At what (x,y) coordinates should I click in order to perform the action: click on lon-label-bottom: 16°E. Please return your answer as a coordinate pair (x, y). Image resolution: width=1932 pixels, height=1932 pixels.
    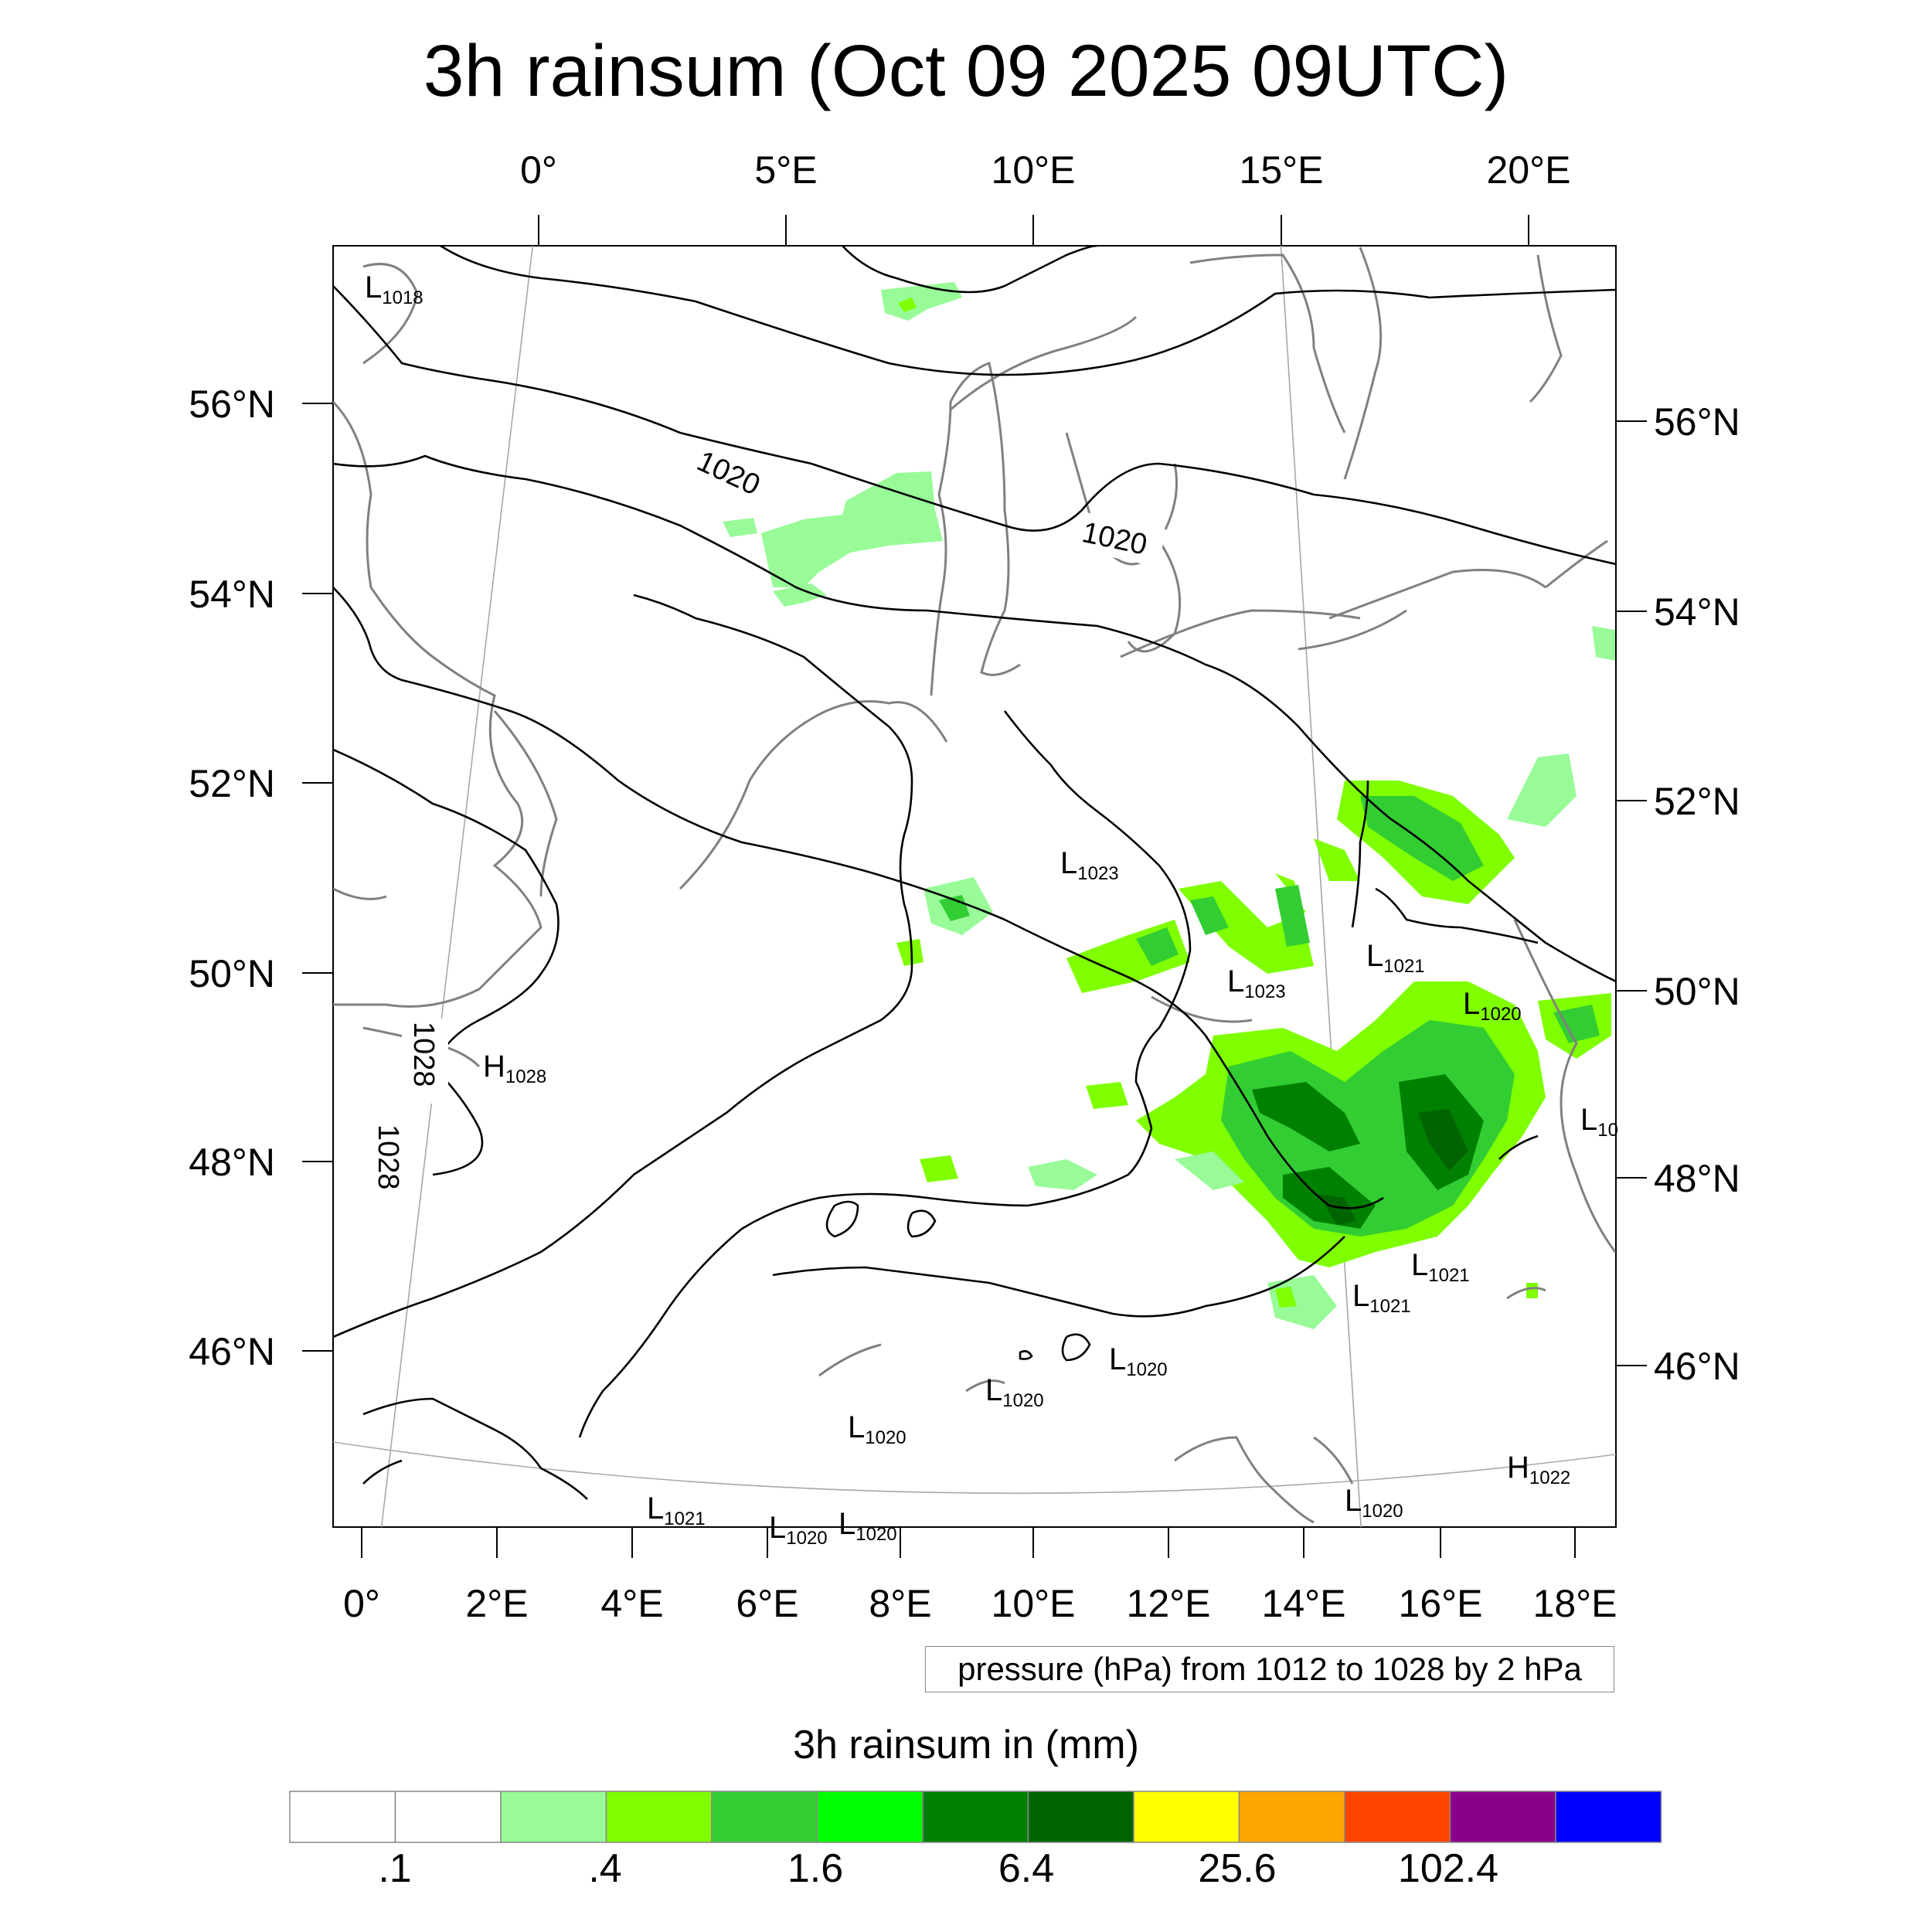
    Looking at the image, I should click on (1441, 1603).